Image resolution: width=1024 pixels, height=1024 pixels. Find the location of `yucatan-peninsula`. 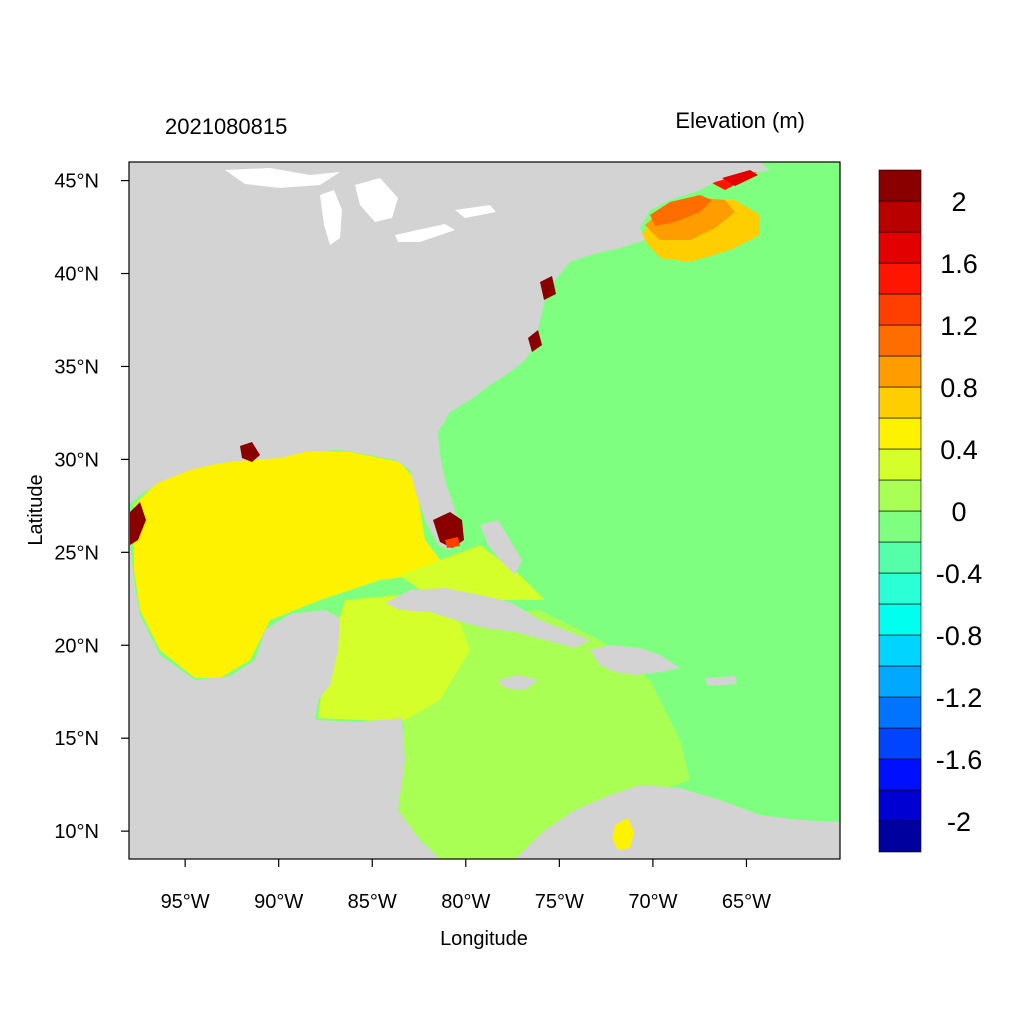

yucatan-peninsula is located at coordinates (302, 655).